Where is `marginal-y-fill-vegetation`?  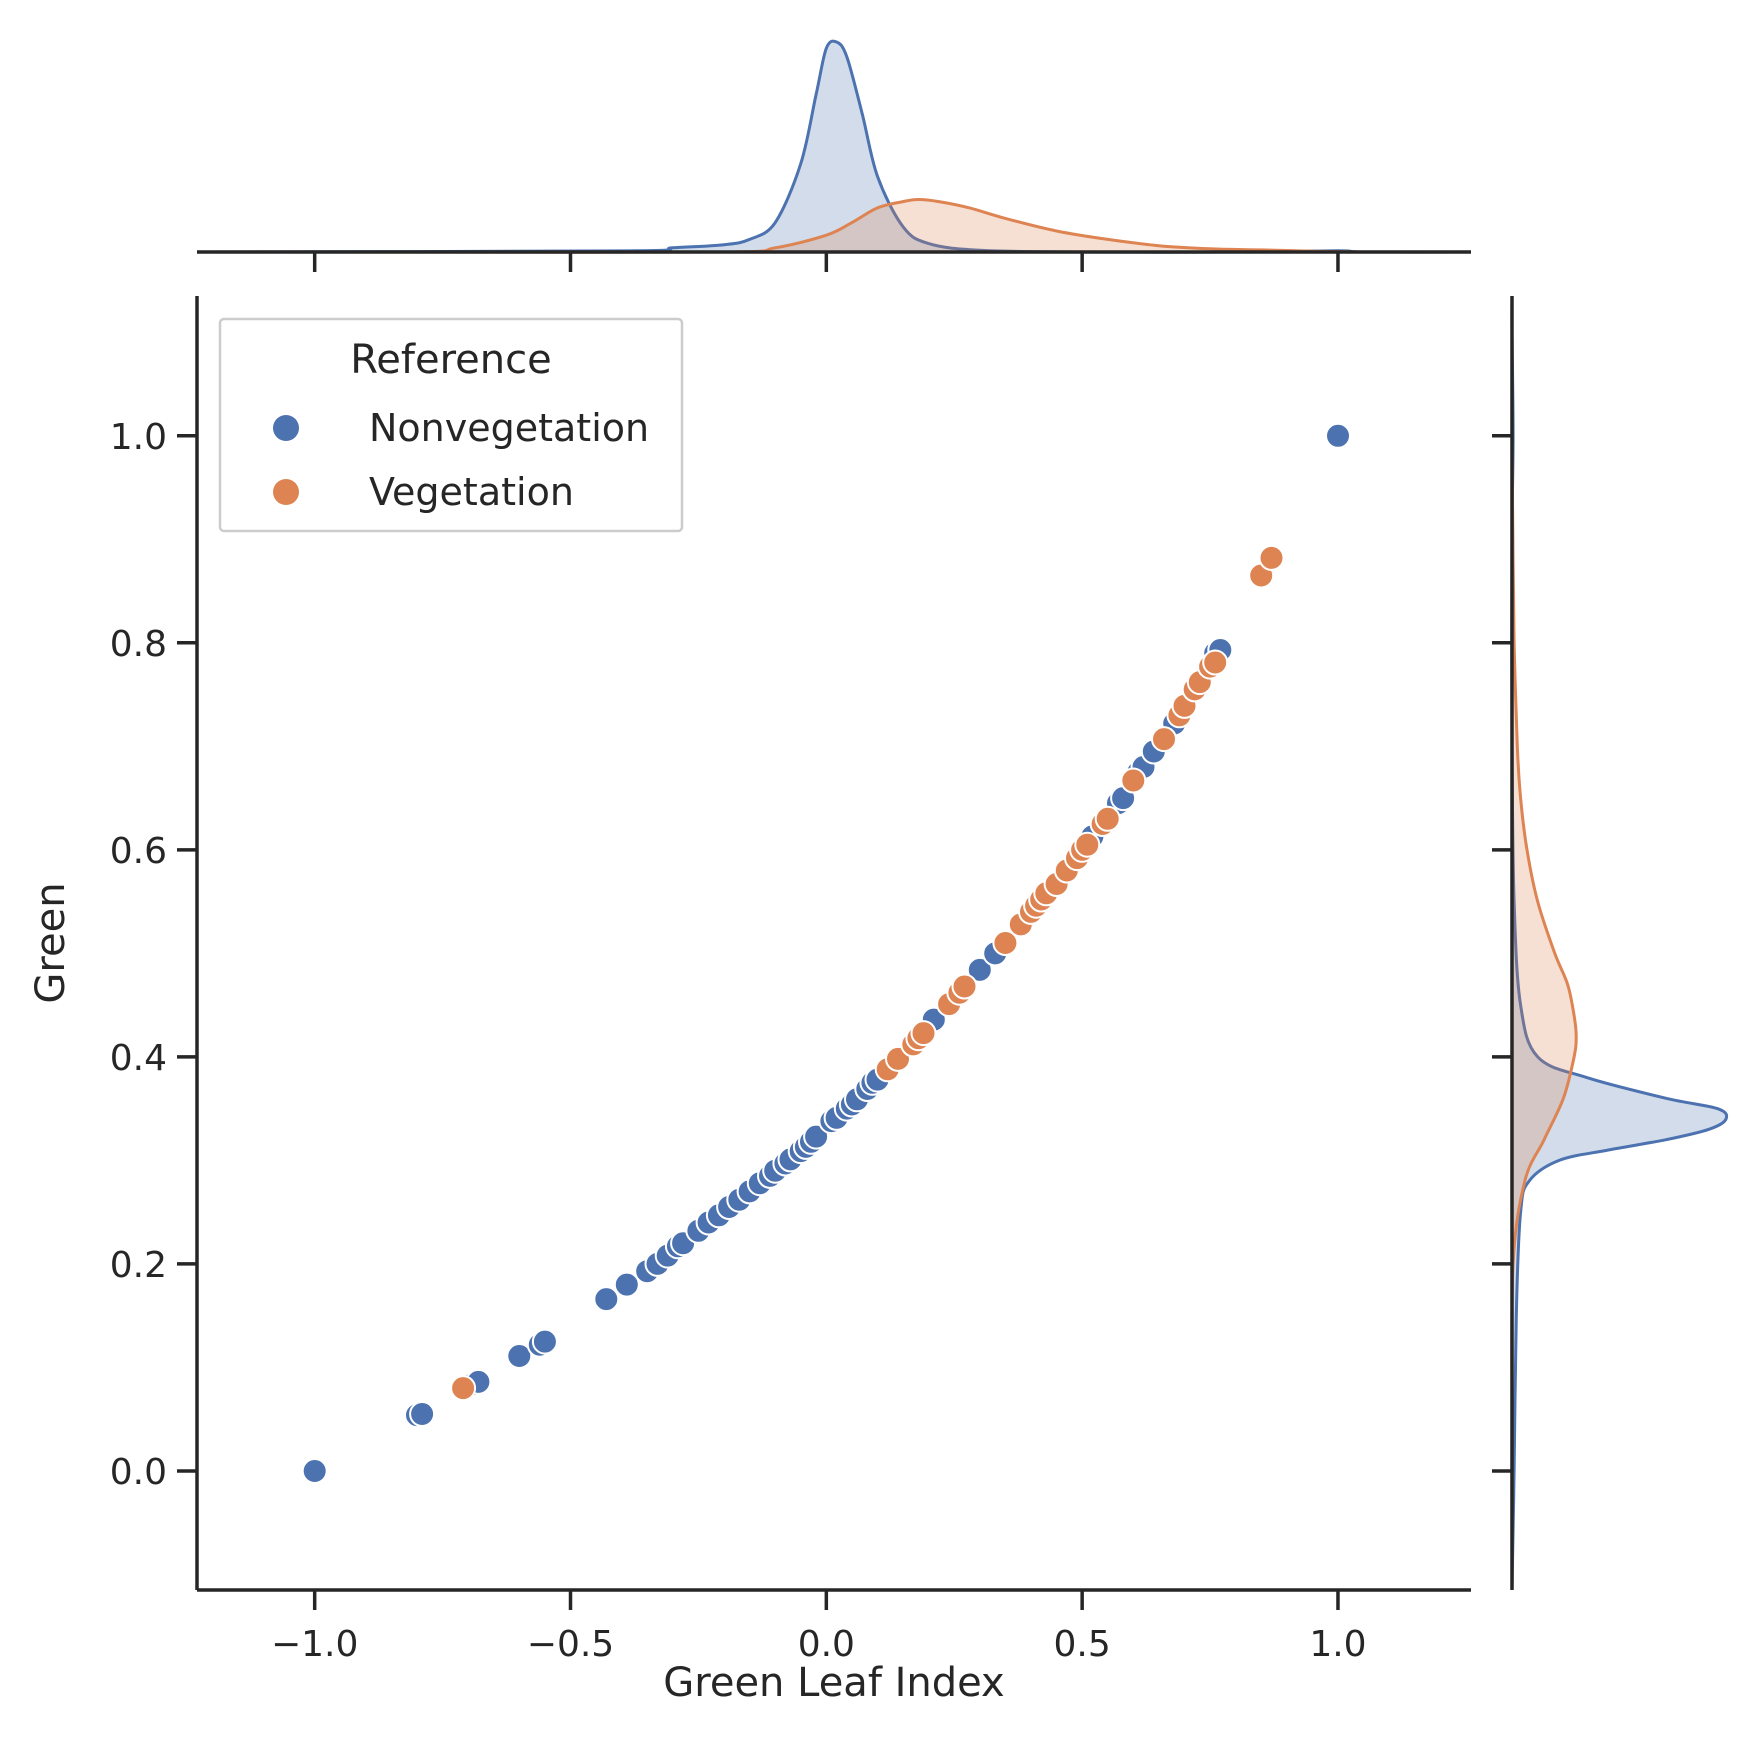 marginal-y-fill-vegetation is located at coordinates (1544, 1012).